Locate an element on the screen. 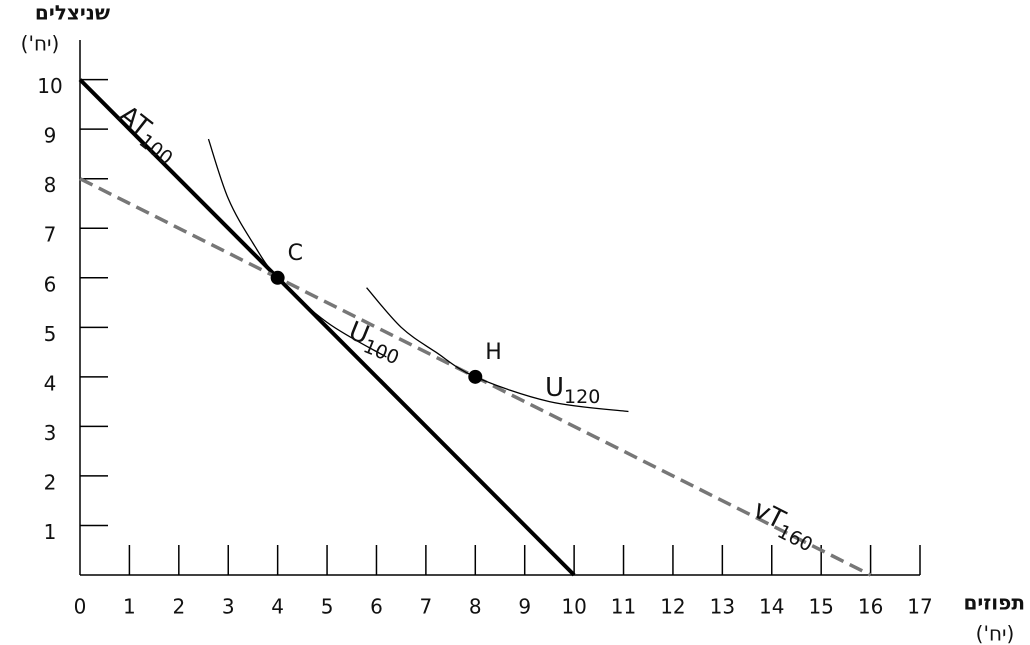 Image resolution: width=1030 pixels, height=645 pixels. line-label-subscript: 160 is located at coordinates (795, 538).